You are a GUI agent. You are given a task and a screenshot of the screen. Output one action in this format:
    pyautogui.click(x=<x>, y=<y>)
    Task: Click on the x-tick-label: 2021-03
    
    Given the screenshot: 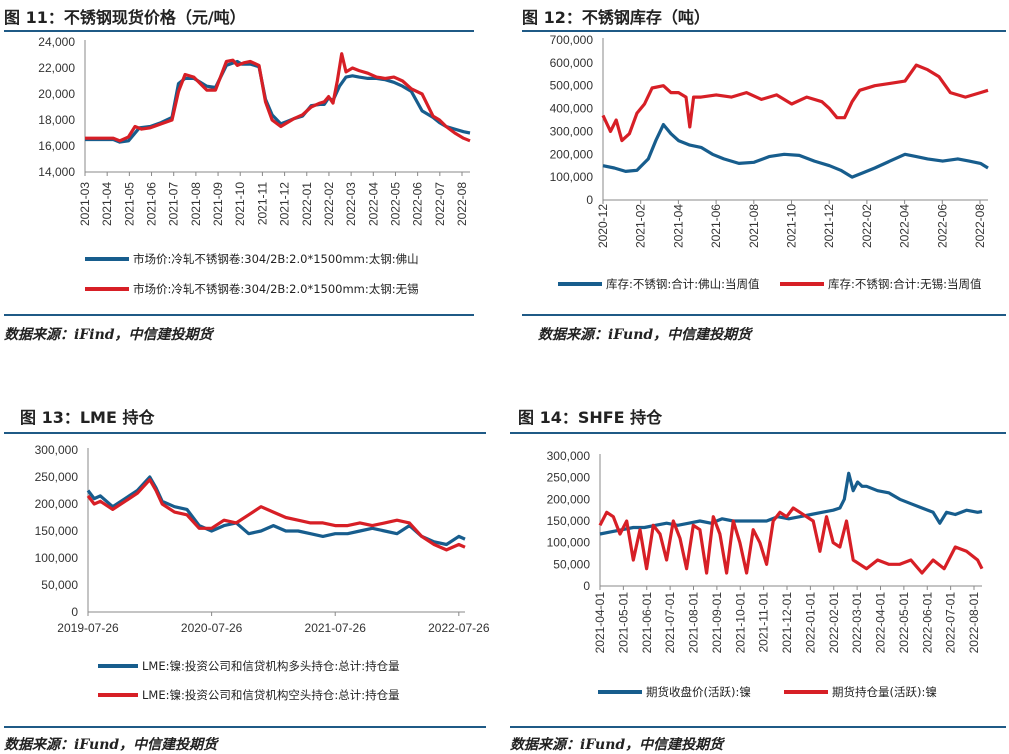 What is the action you would take?
    pyautogui.click(x=85, y=204)
    